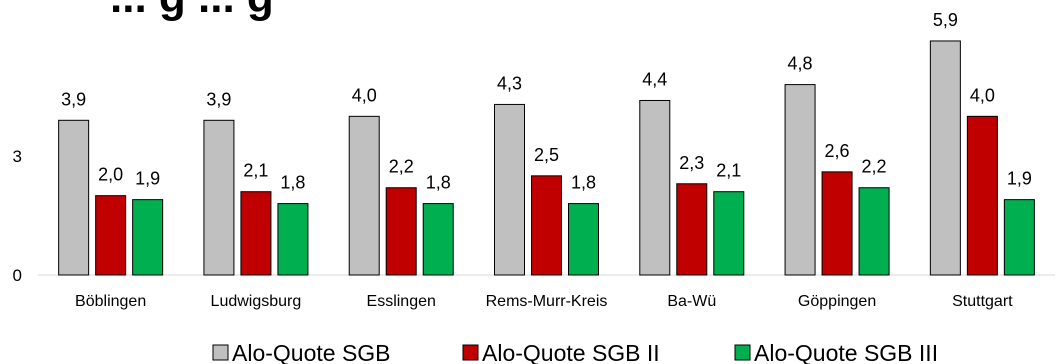 This screenshot has width=1059, height=364. I want to click on legend-label: Alo-Quote SGB II, so click(571, 352).